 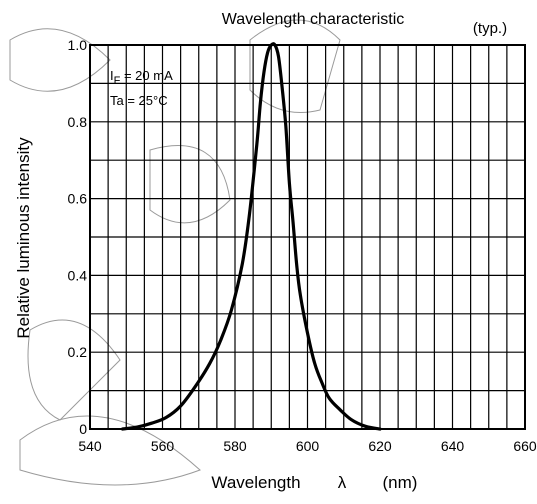 I want to click on x-tick-label: 620, so click(x=380, y=446).